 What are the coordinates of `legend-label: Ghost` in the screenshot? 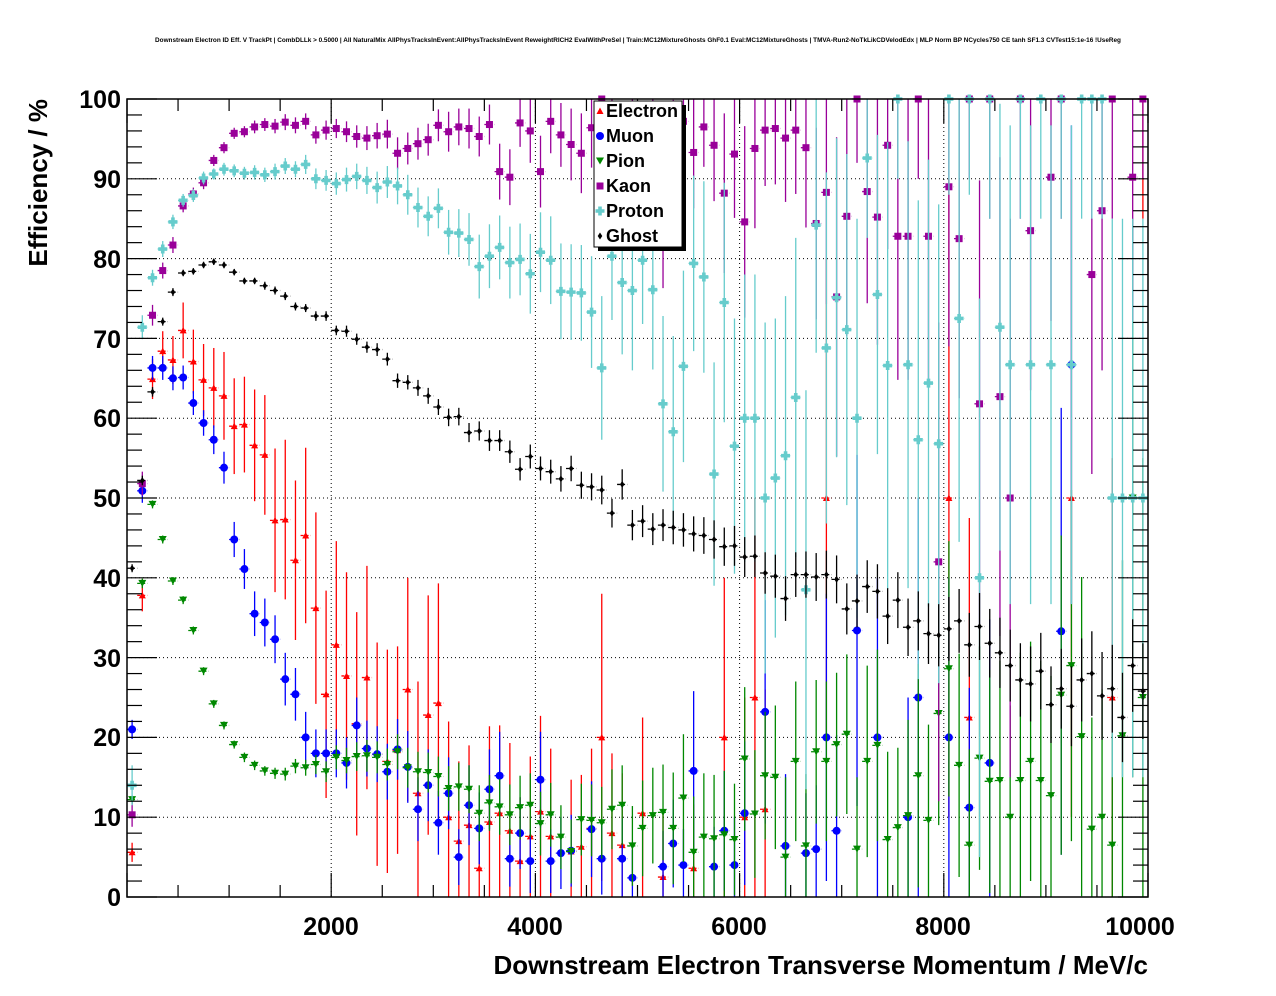 It's located at (632, 236).